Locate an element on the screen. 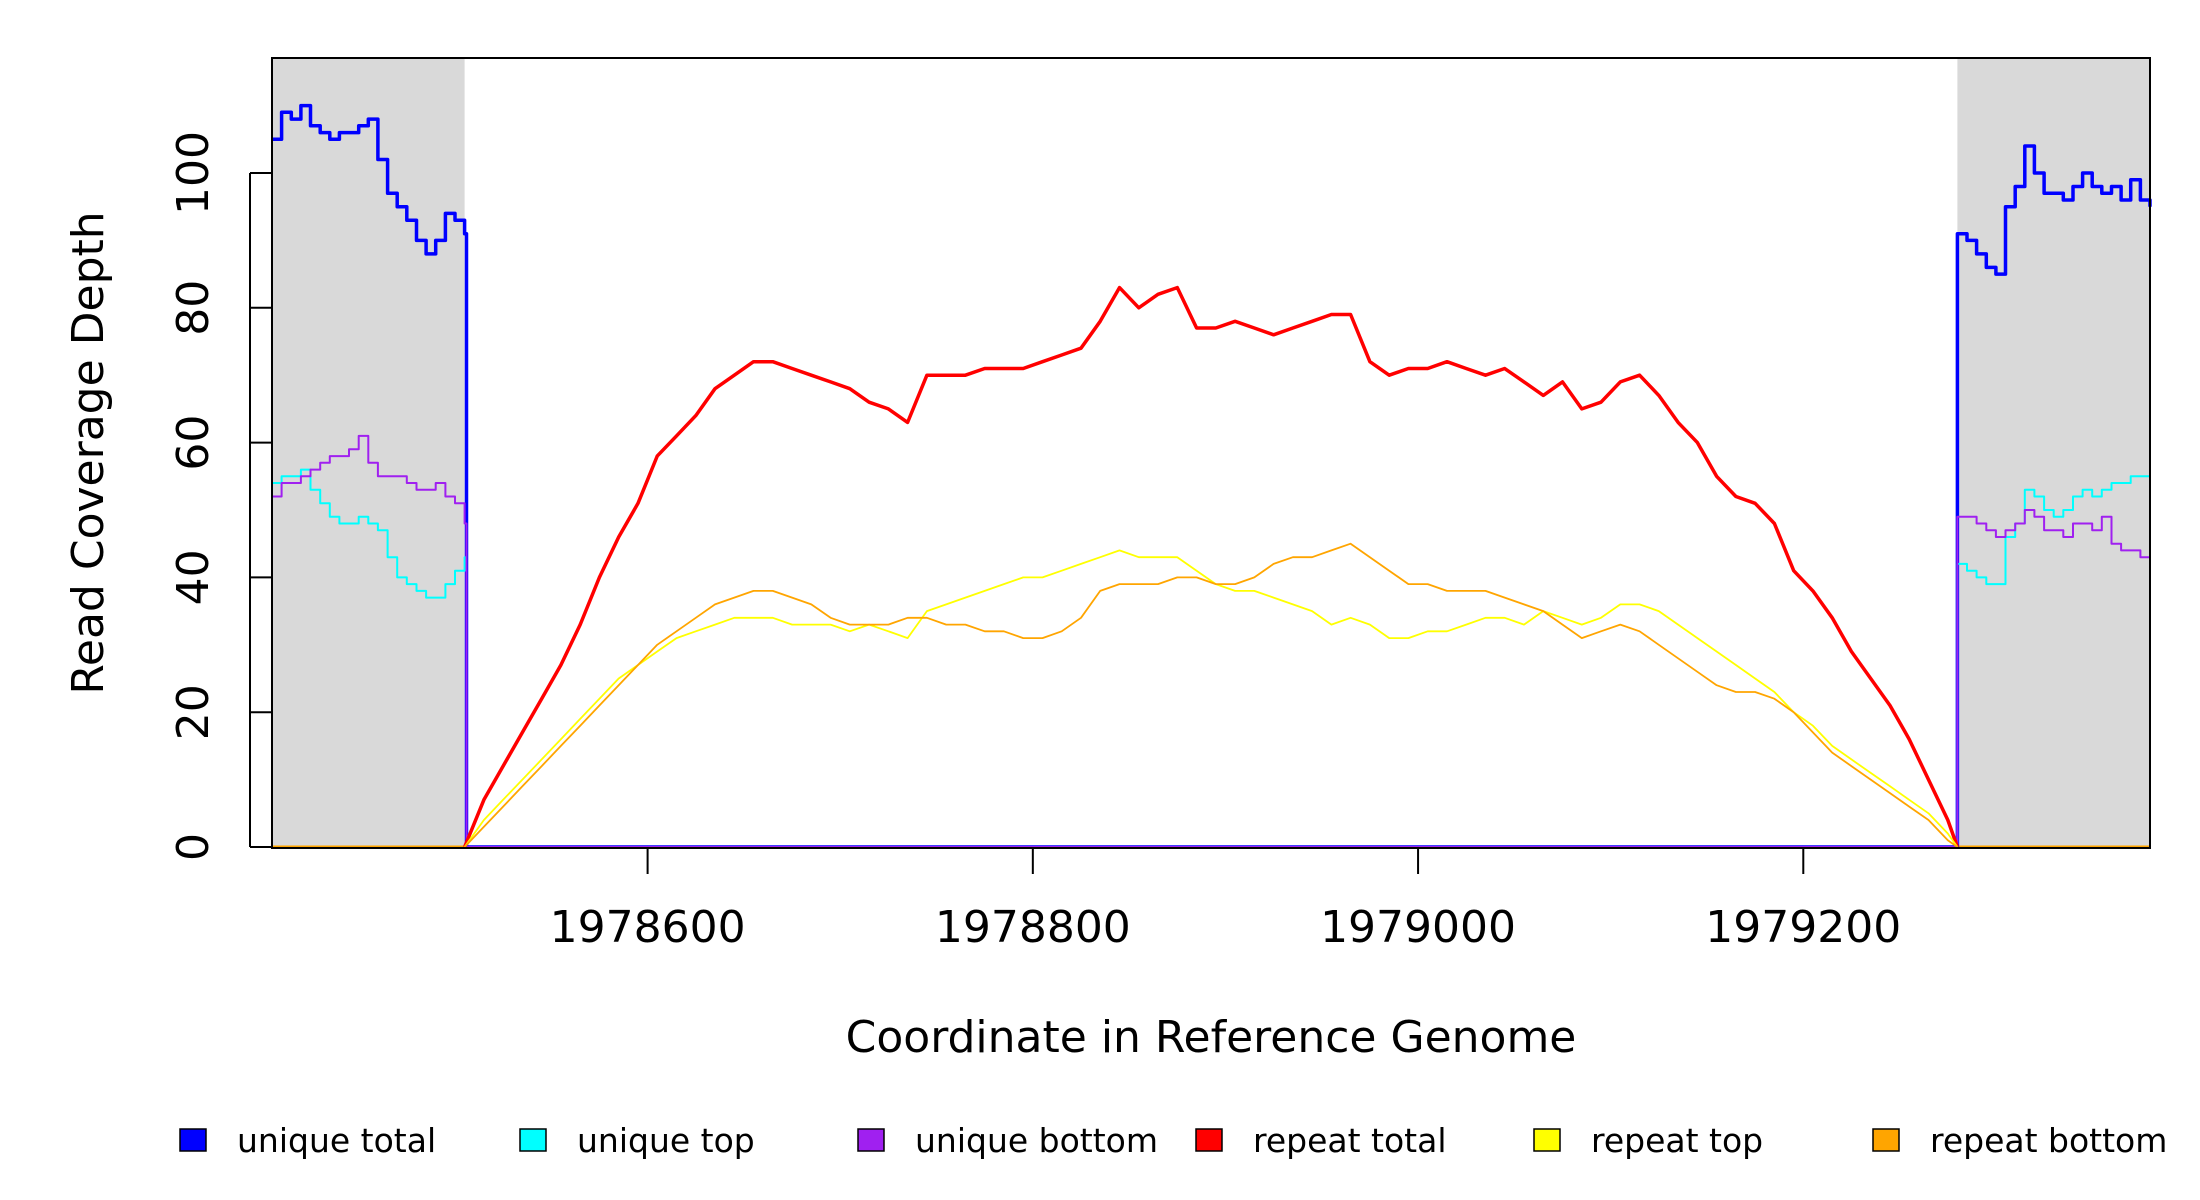 This screenshot has width=2200, height=1200. y-axis-title: Read Coverage Depth is located at coordinates (88, 452).